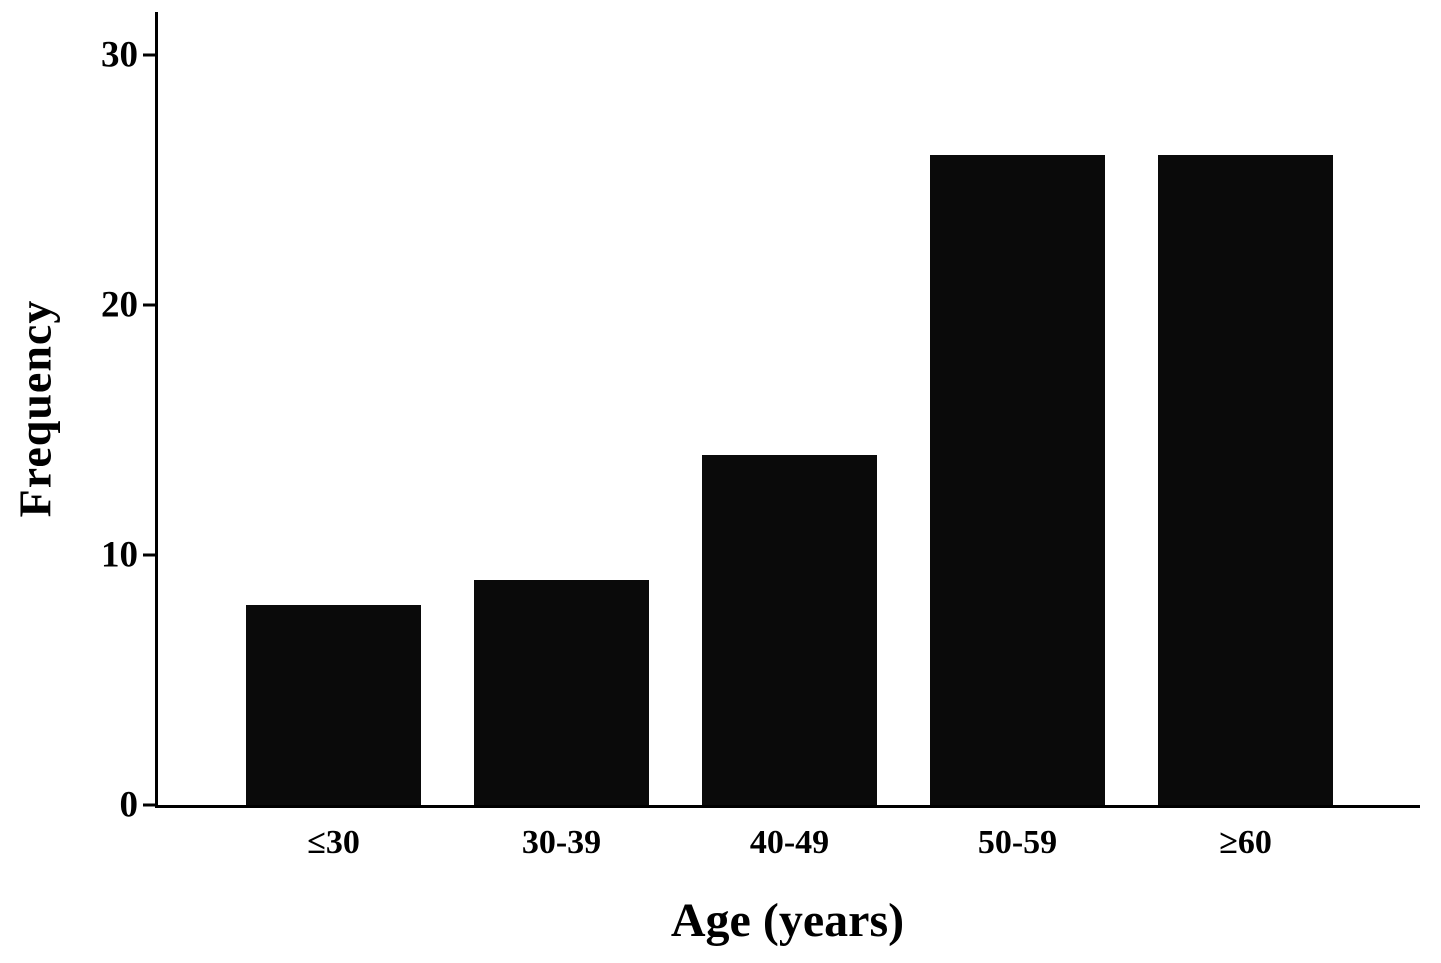 The image size is (1441, 963). I want to click on y-tick-label: 0, so click(129, 805).